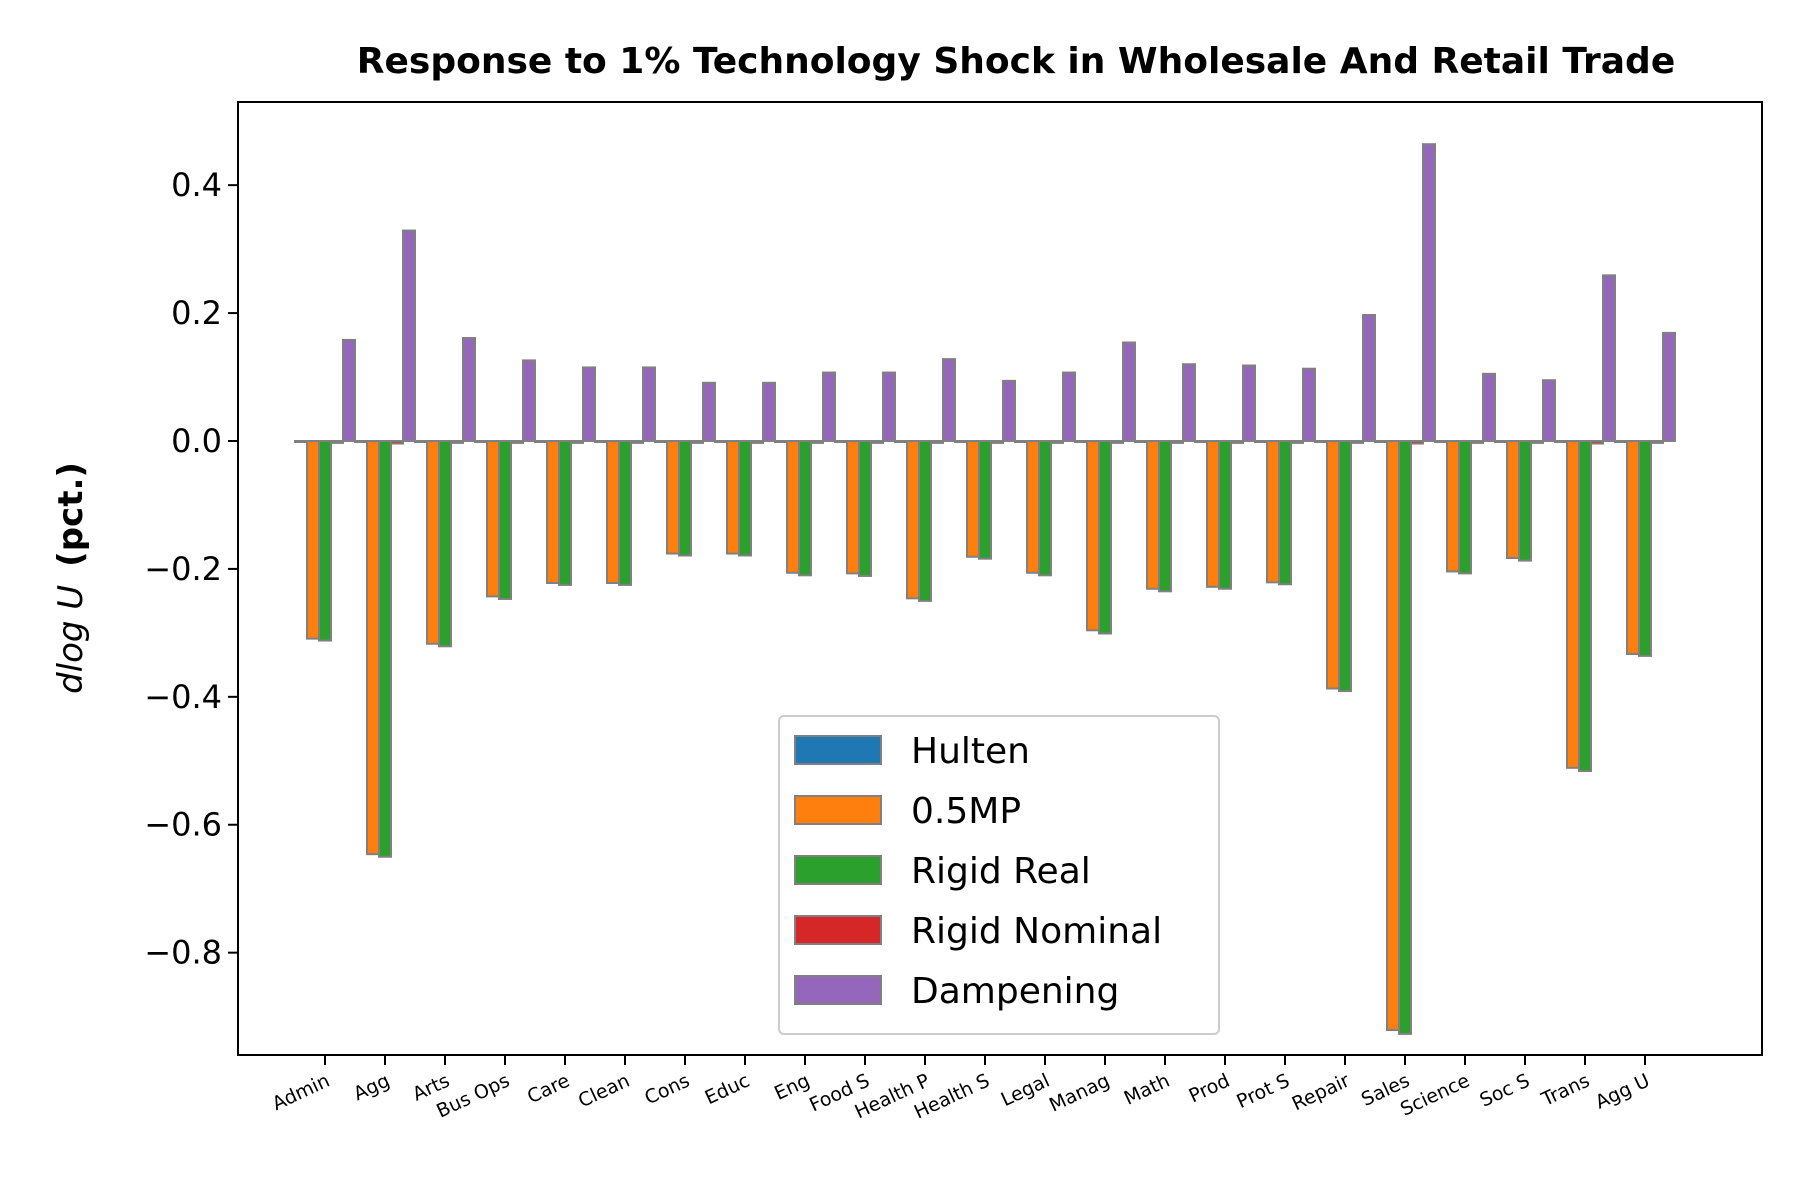  Describe the element at coordinates (1001, 871) in the screenshot. I see `legend-label-rigid-real: Rigid Real` at that location.